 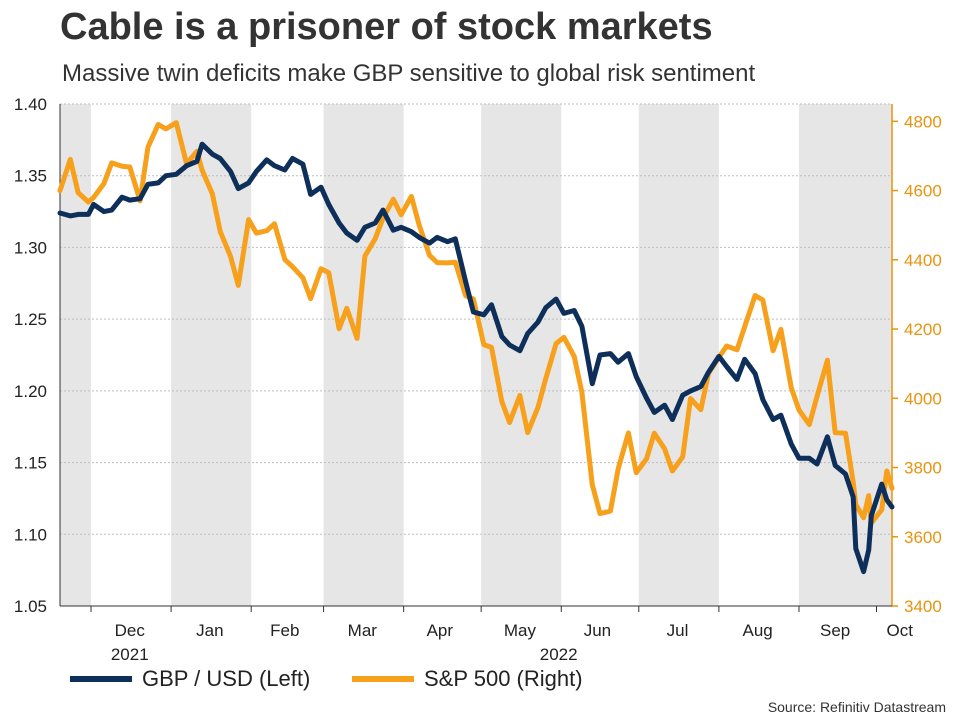 I want to click on left-tick-label: 1.20, so click(x=30, y=391).